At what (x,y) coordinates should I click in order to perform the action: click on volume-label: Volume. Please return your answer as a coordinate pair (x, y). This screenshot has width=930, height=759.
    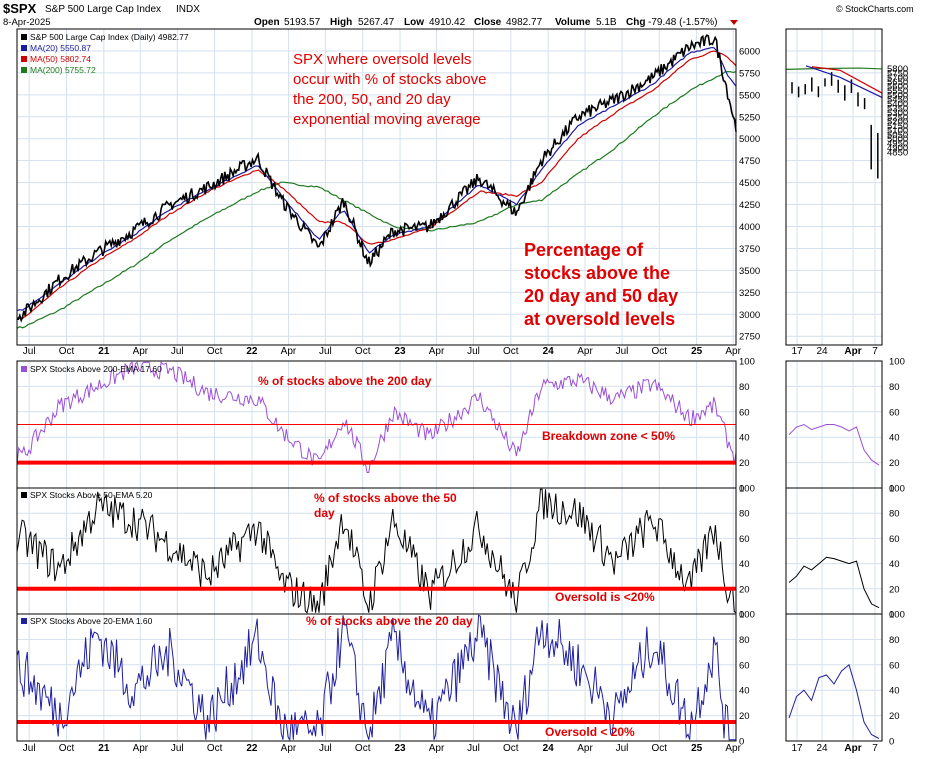
    Looking at the image, I should click on (573, 22).